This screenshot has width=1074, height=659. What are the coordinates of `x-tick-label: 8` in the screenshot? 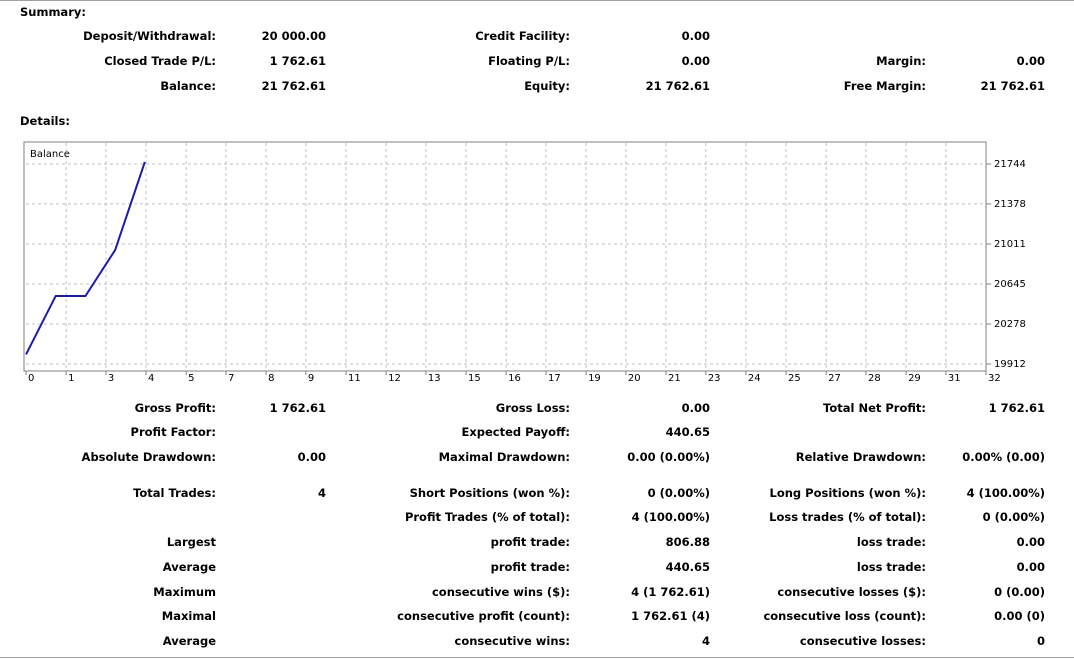 It's located at (271, 378).